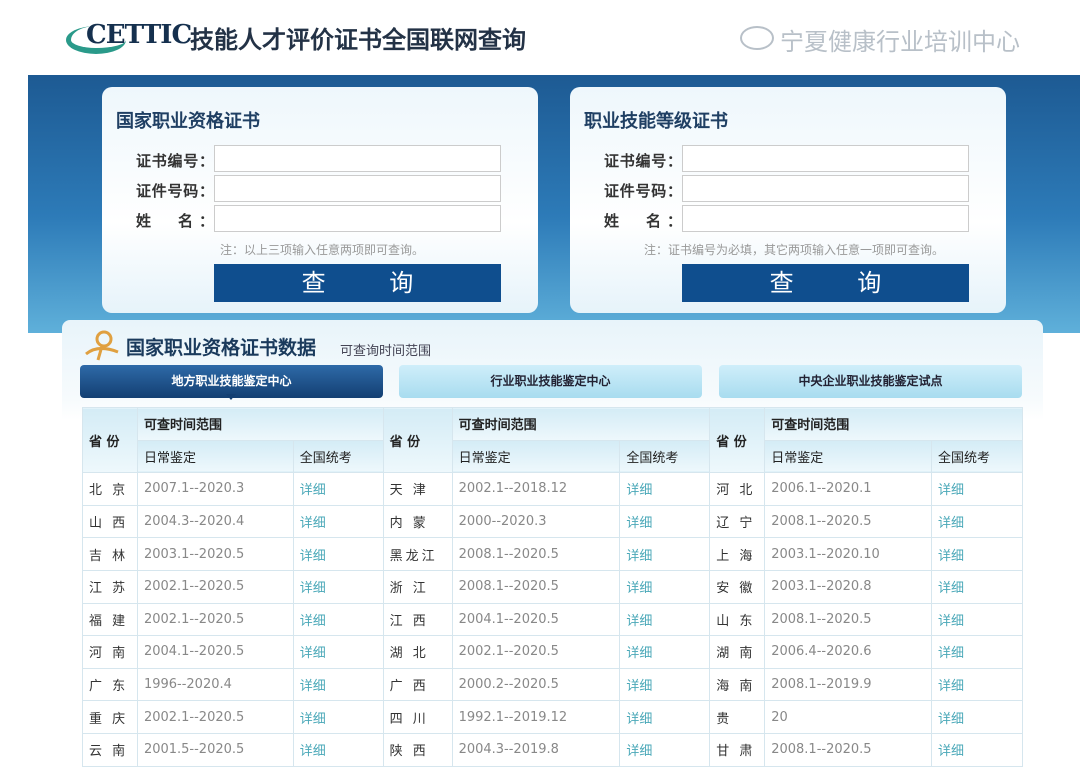 The height and width of the screenshot is (780, 1080). Describe the element at coordinates (215, 749) in the screenshot. I see `daily-range-cell: 2001.5--2020.5` at that location.